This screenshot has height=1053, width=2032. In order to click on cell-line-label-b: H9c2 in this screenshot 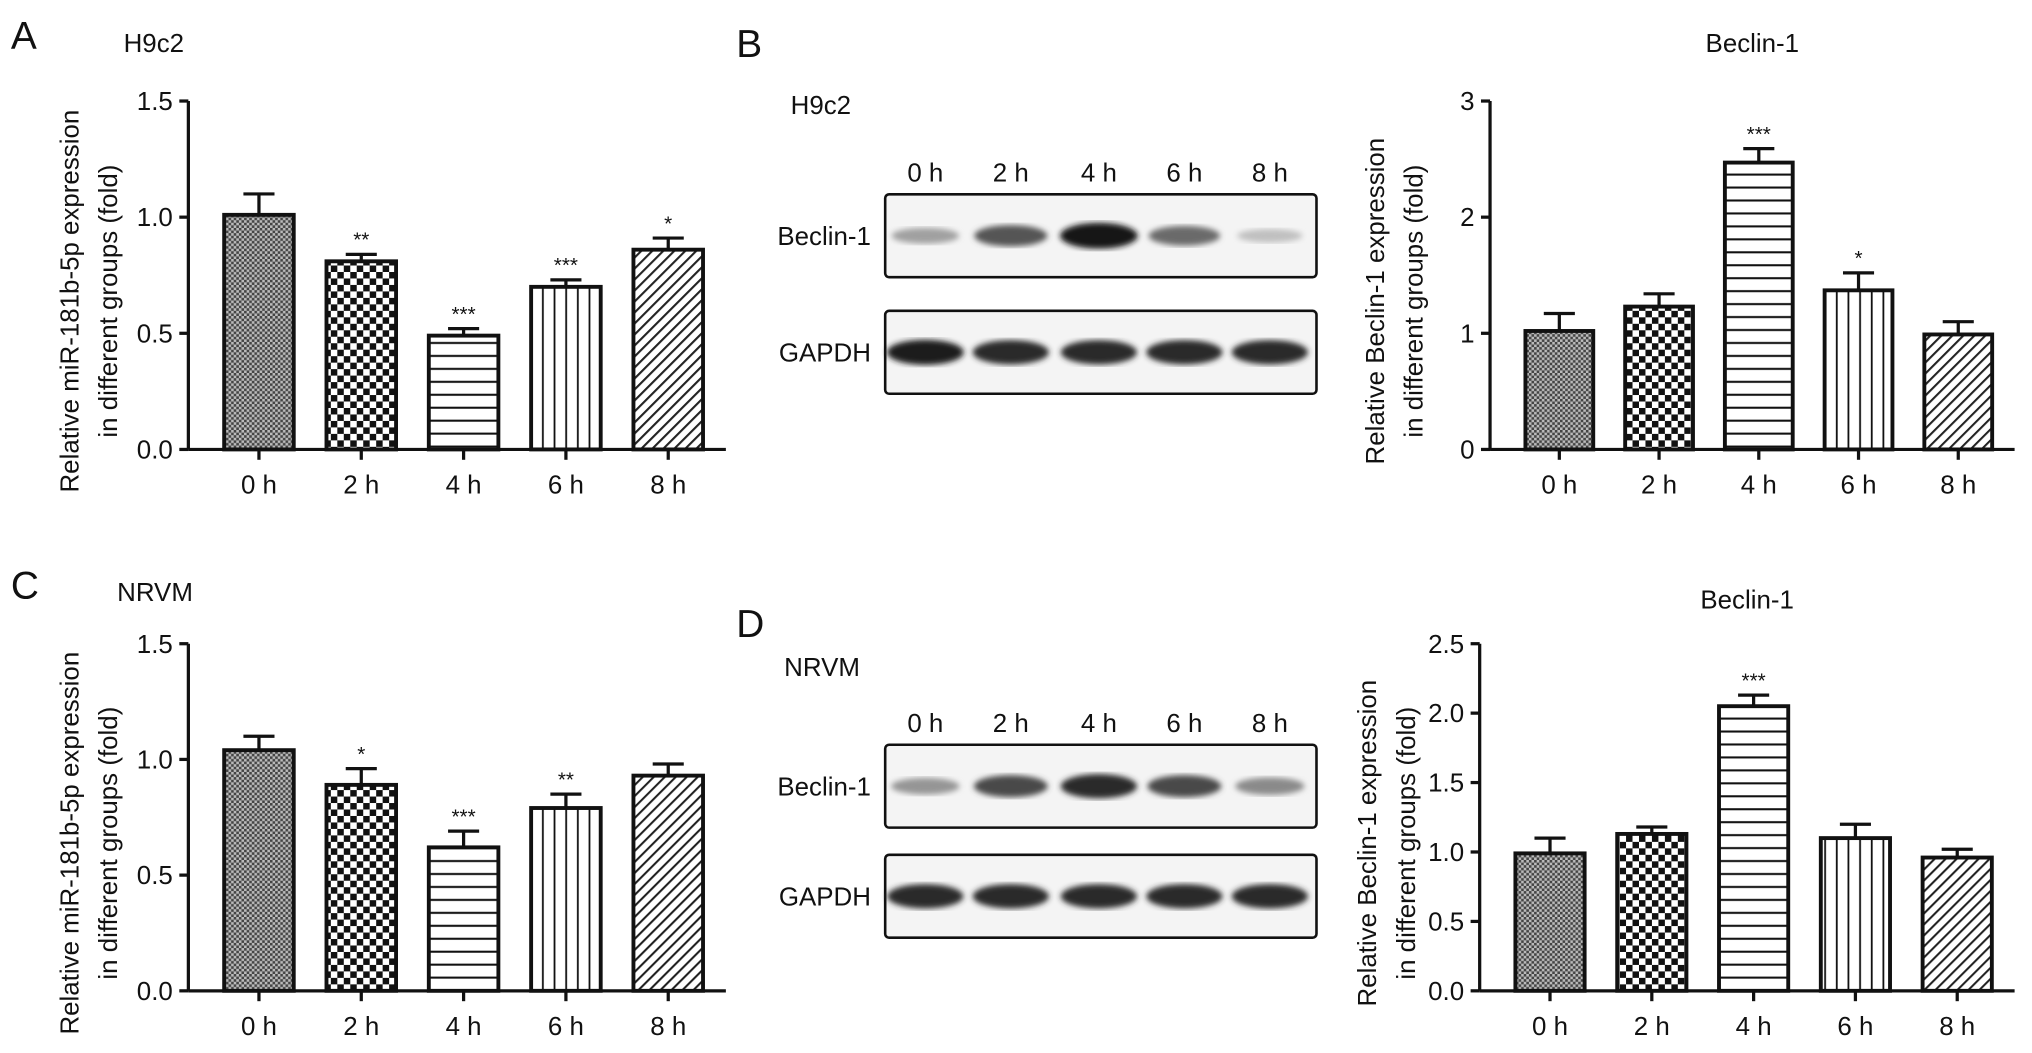, I will do `click(821, 106)`.